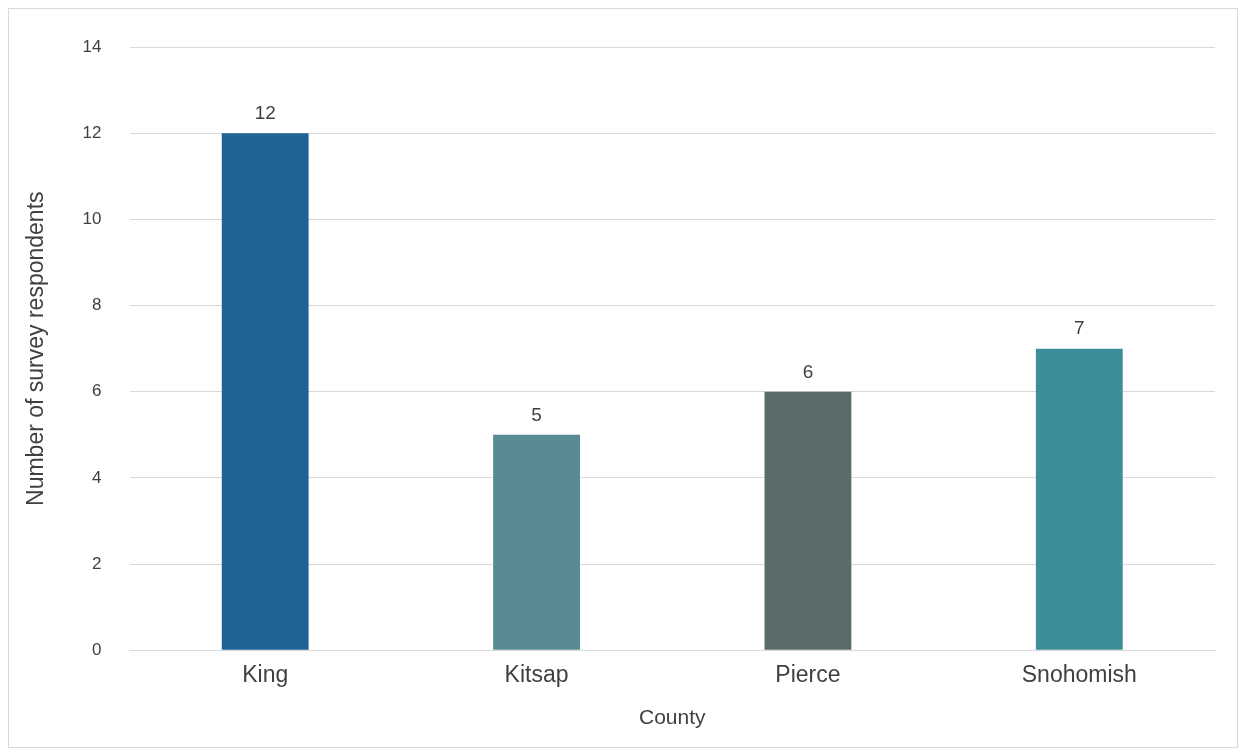 This screenshot has height=755, width=1246. What do you see at coordinates (97, 391) in the screenshot?
I see `y-tick-label: 6` at bounding box center [97, 391].